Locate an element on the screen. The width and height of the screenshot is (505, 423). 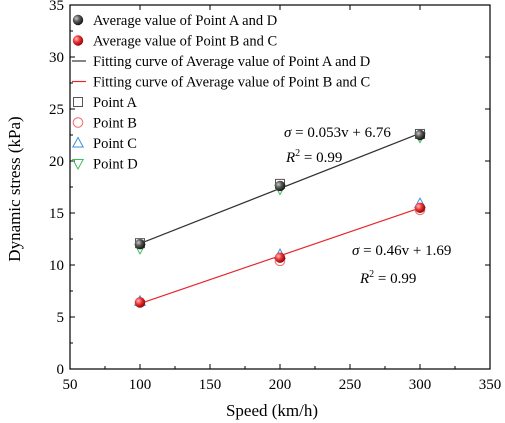
x-tick-label: 200 is located at coordinates (280, 385).